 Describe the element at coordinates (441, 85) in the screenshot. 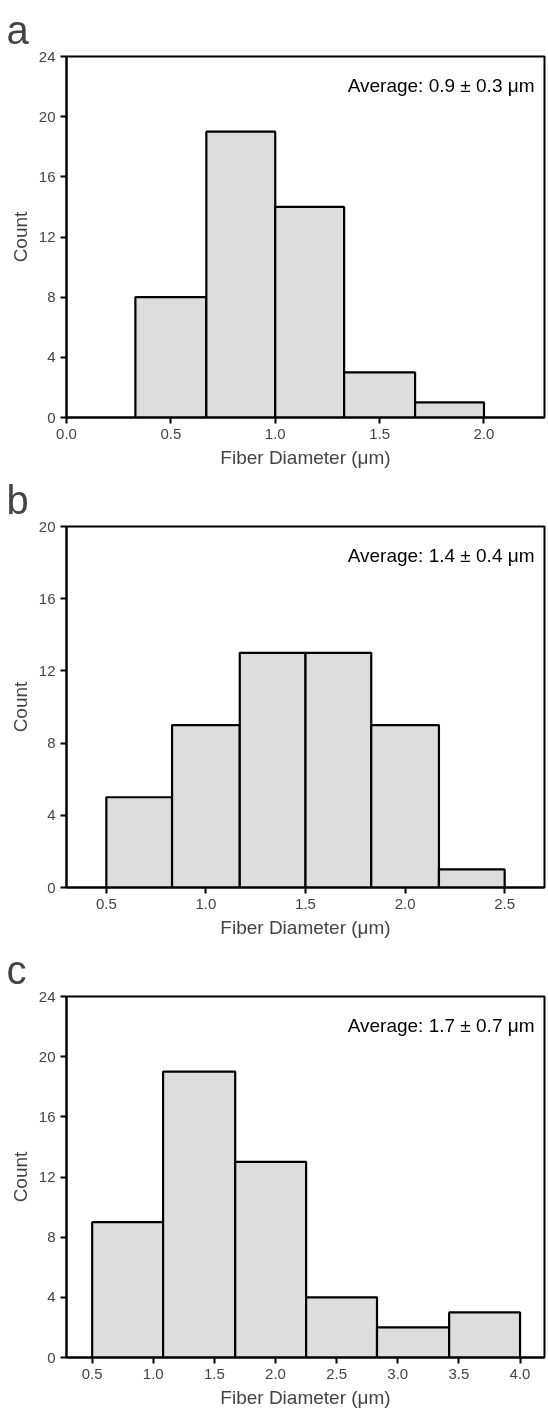

I see `annotation: Average: 0.9 ± 0.3 μm` at that location.